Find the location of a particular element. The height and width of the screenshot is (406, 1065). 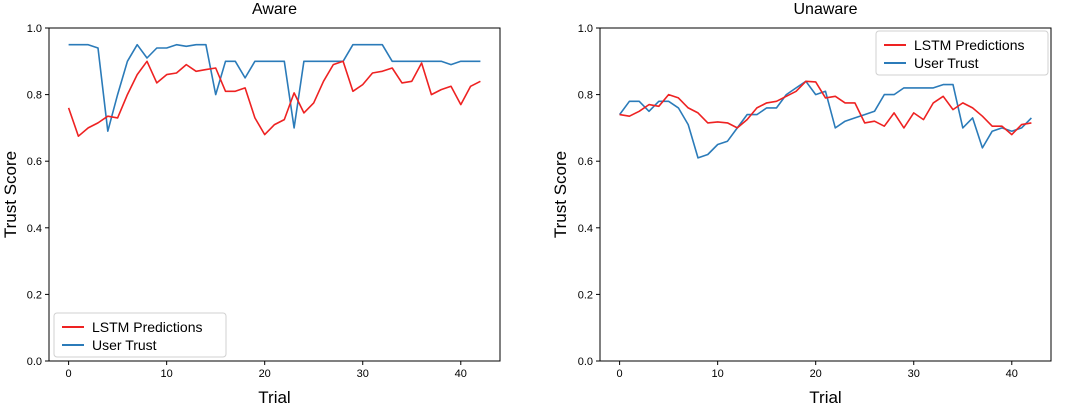

chart-title: Unaware is located at coordinates (825, 9).